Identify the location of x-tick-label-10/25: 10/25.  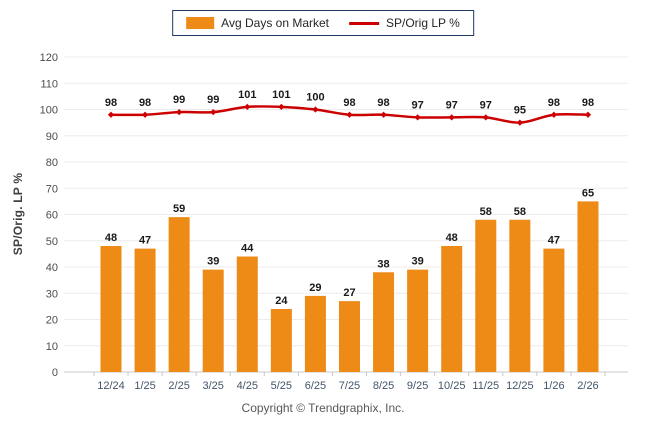
(452, 386).